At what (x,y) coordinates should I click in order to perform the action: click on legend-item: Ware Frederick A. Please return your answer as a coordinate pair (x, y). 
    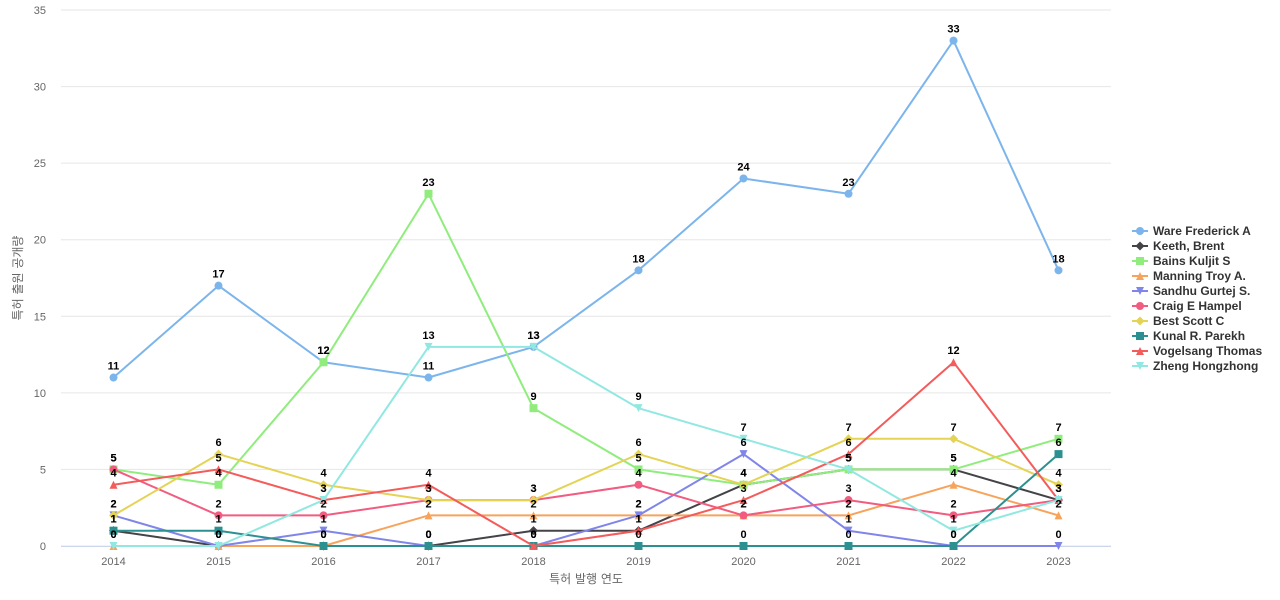
    Looking at the image, I should click on (1191, 231).